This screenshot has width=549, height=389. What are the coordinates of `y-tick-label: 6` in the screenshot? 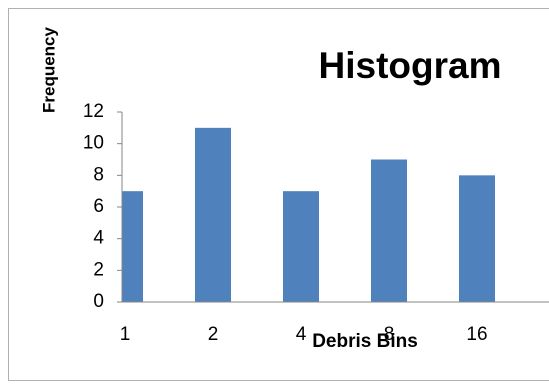 It's located at (98, 206).